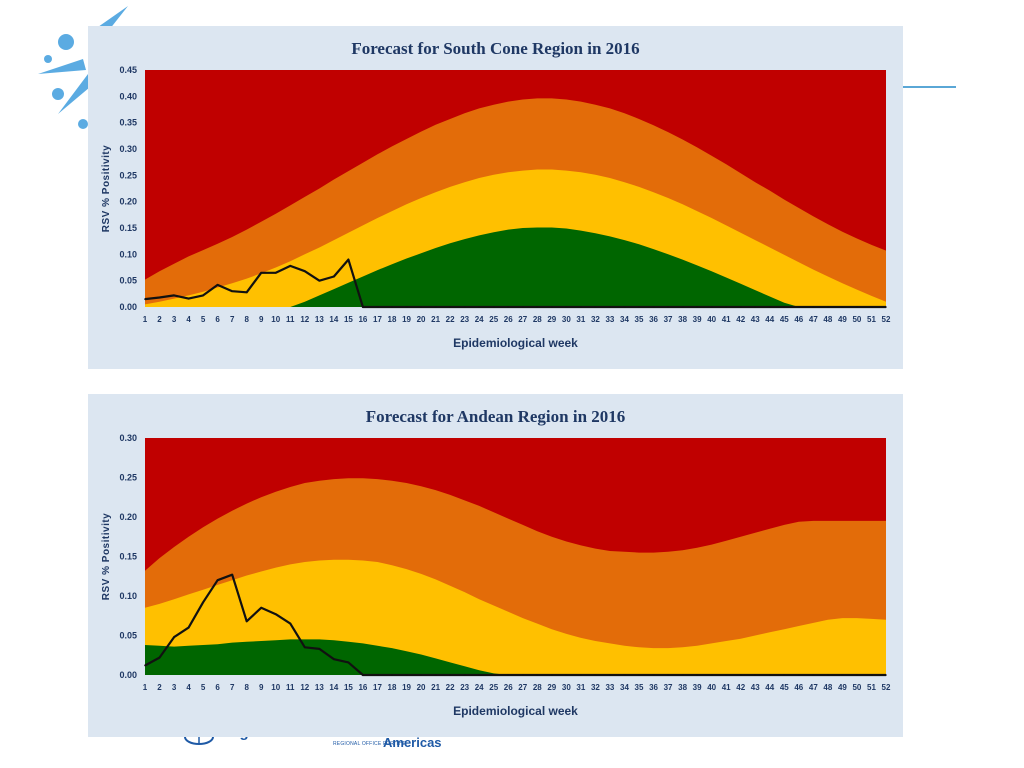  What do you see at coordinates (508, 687) in the screenshot?
I see `x-tick-label: 26` at bounding box center [508, 687].